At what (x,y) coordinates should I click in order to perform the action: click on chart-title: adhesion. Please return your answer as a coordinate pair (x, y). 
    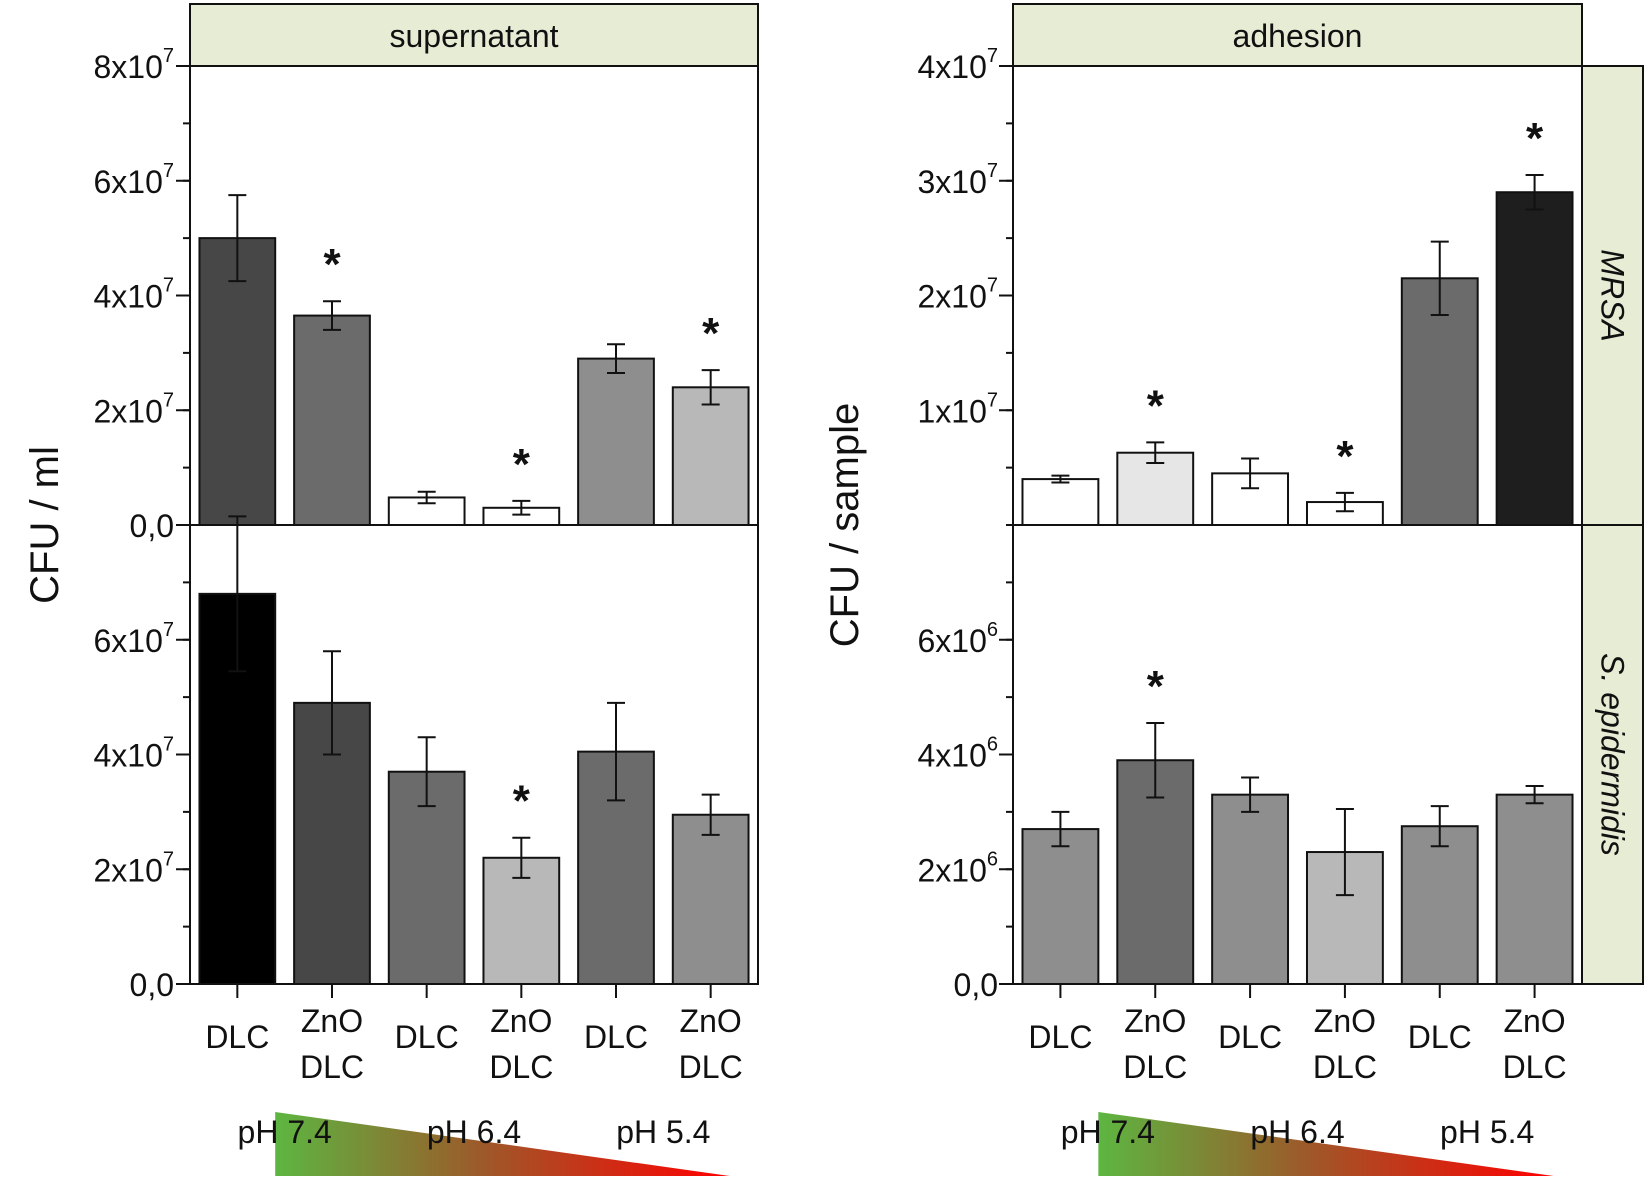
    Looking at the image, I should click on (1298, 36).